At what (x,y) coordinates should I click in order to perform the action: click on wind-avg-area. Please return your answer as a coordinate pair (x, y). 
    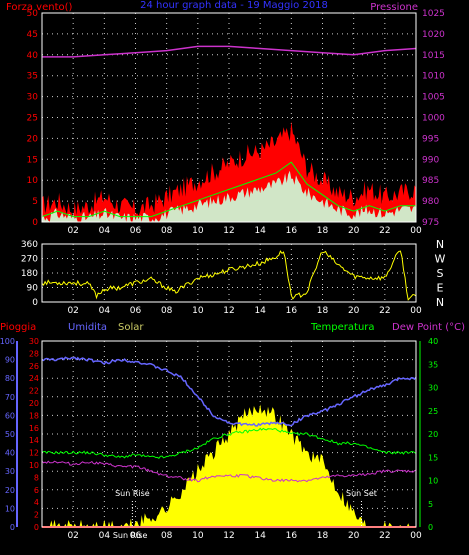
    Looking at the image, I should click on (229, 196).